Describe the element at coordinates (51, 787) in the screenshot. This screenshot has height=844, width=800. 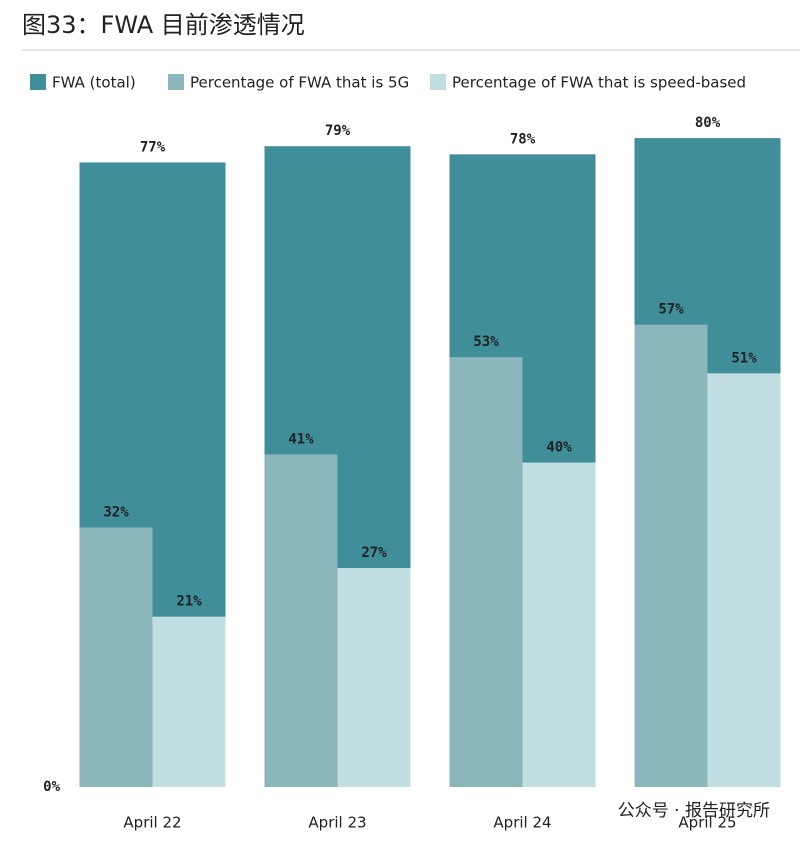
I see `y-tick-label: 0%` at that location.